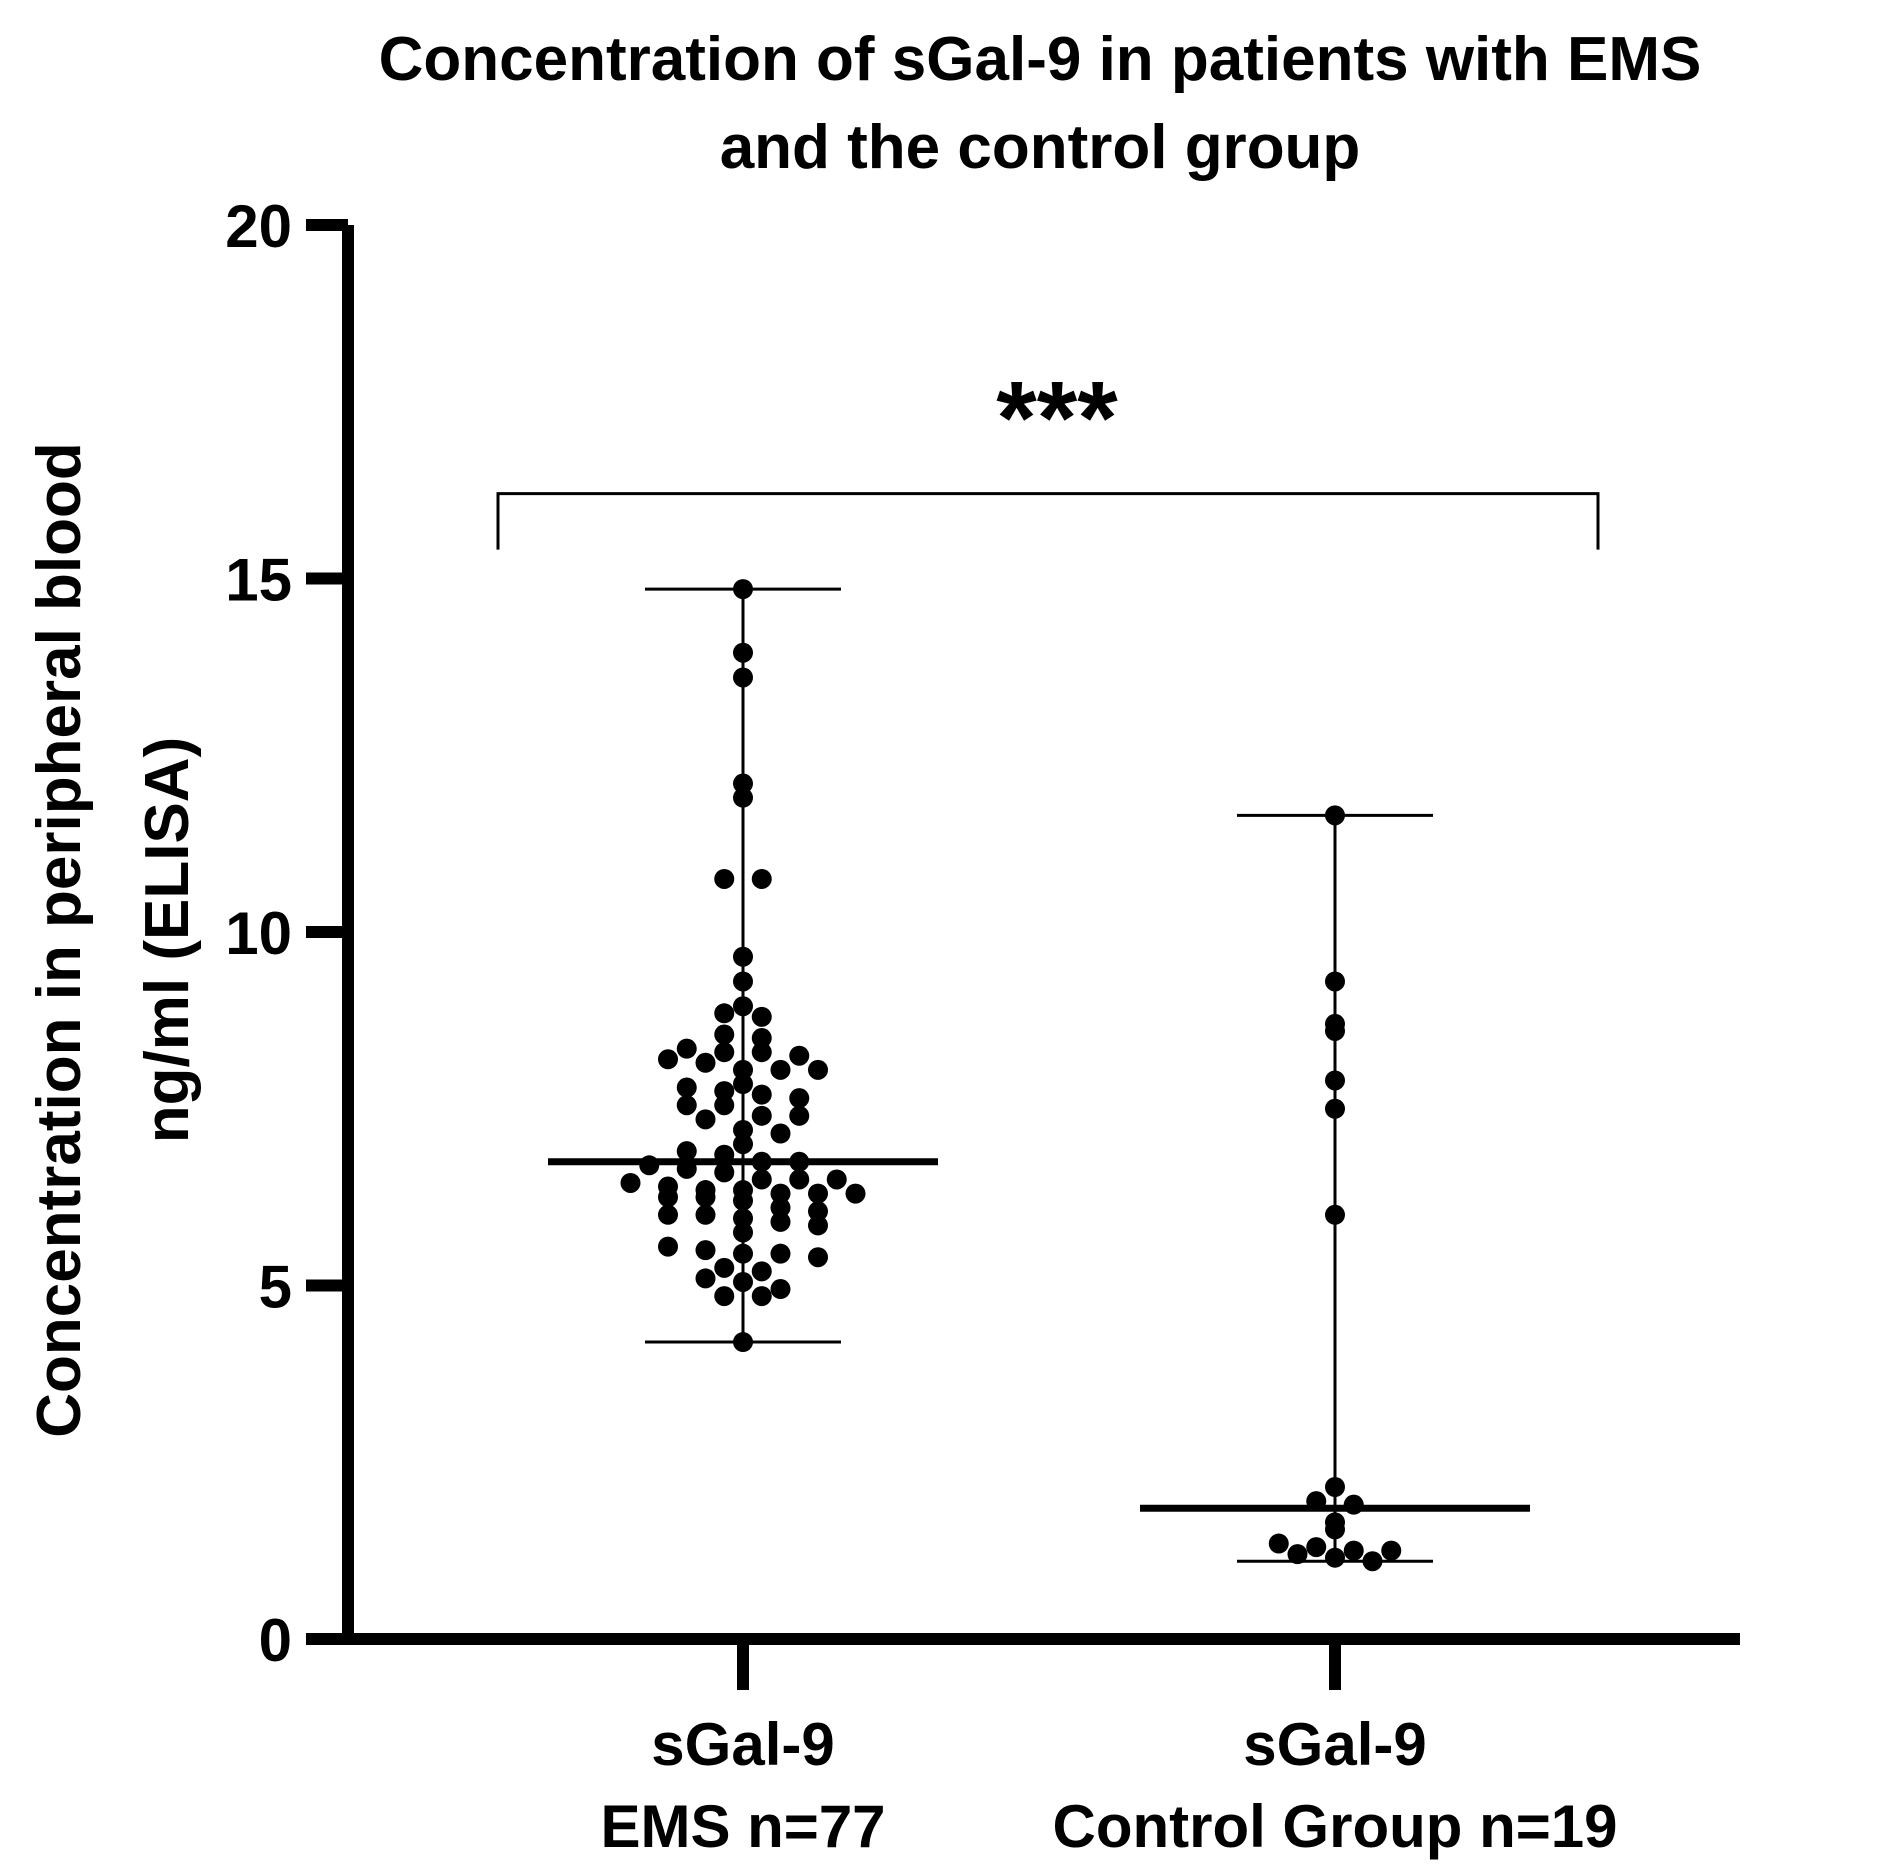  I want to click on y-tick-label: 20, so click(258, 226).